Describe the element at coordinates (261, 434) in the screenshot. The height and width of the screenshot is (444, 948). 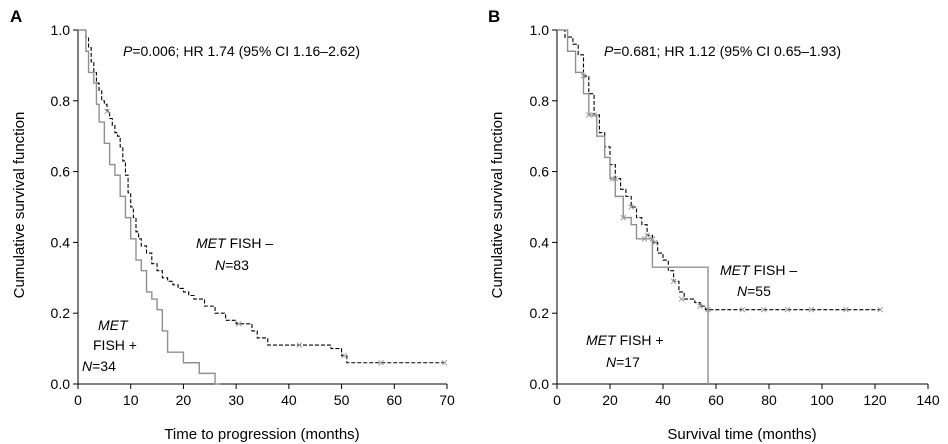
I see `panel-a-x-axis-title: Time to progression (months)` at that location.